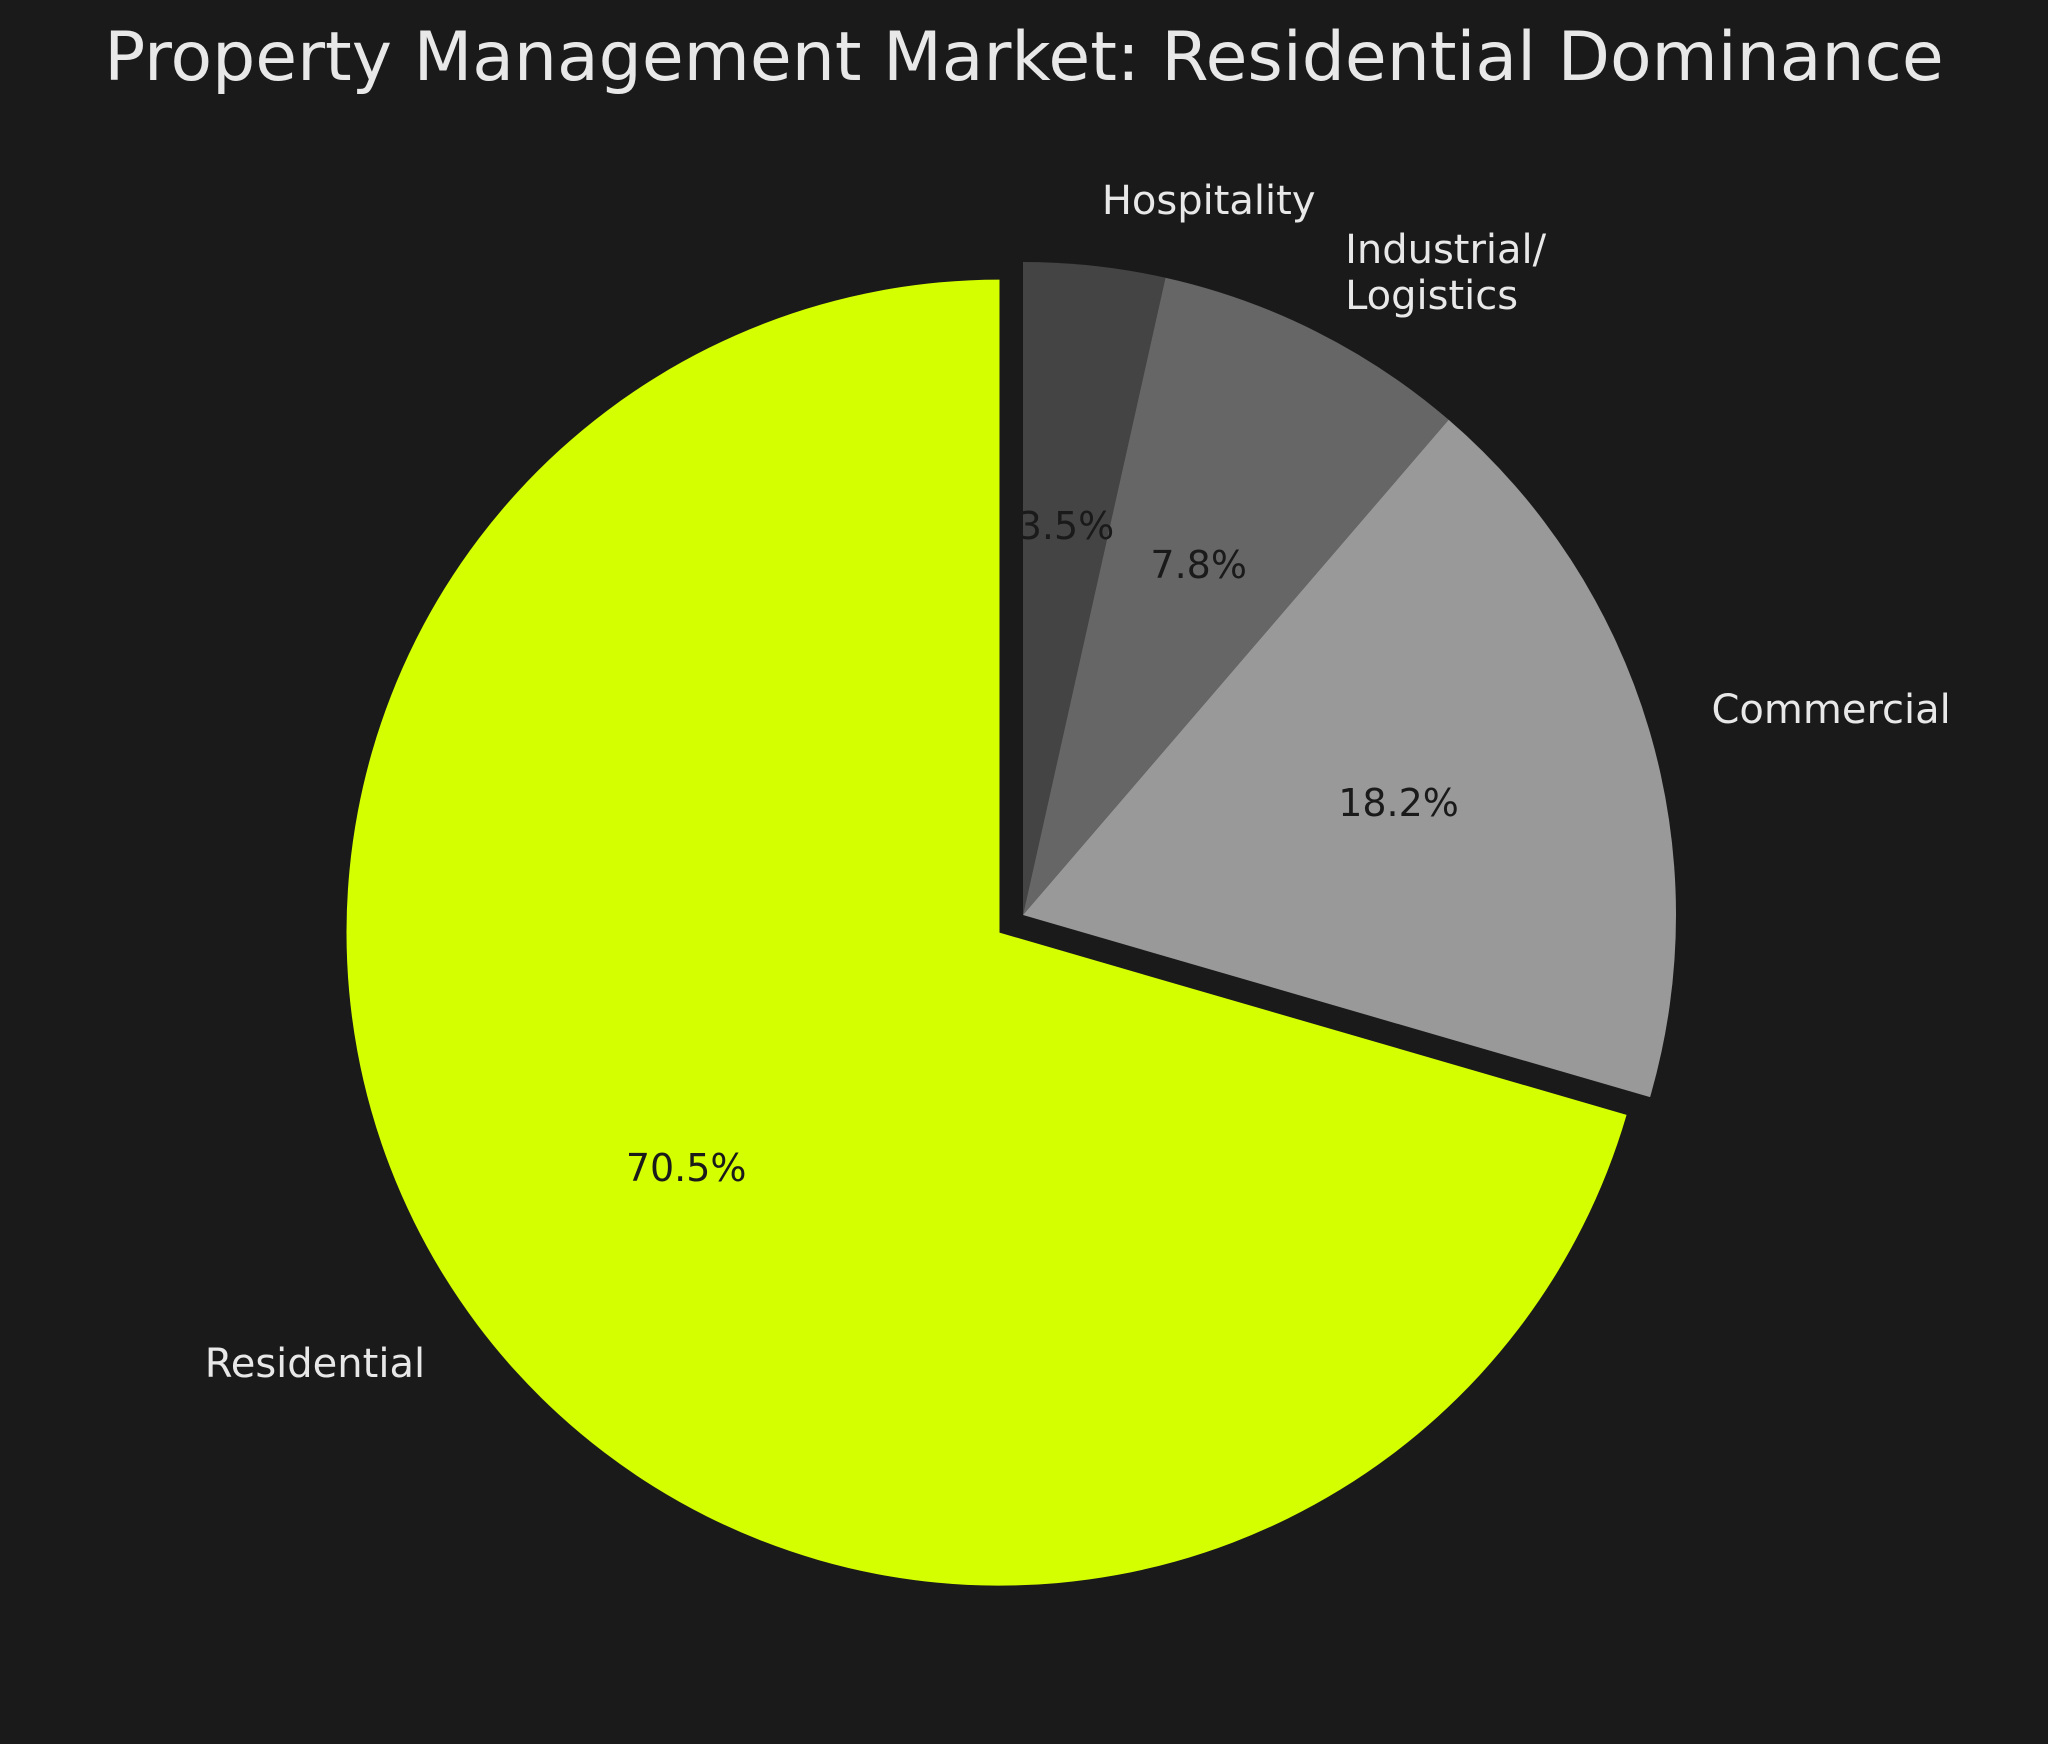  What do you see at coordinates (1198, 564) in the screenshot?
I see `percent-label: 7.8%` at bounding box center [1198, 564].